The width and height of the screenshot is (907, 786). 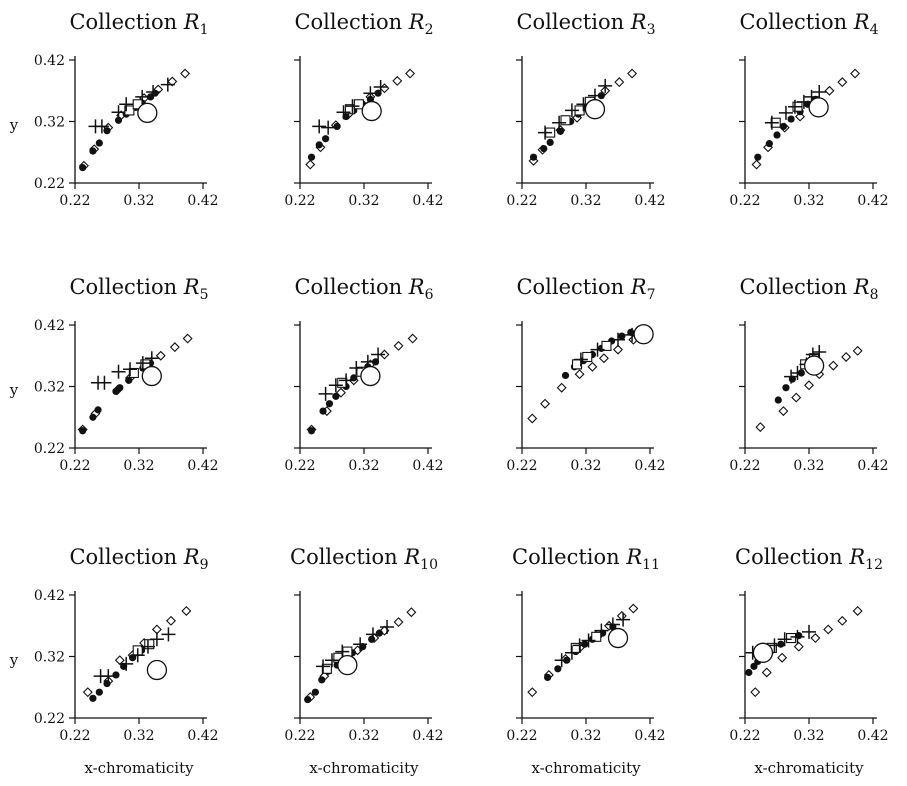 What do you see at coordinates (49, 326) in the screenshot?
I see `y-tick-label: 0.42` at bounding box center [49, 326].